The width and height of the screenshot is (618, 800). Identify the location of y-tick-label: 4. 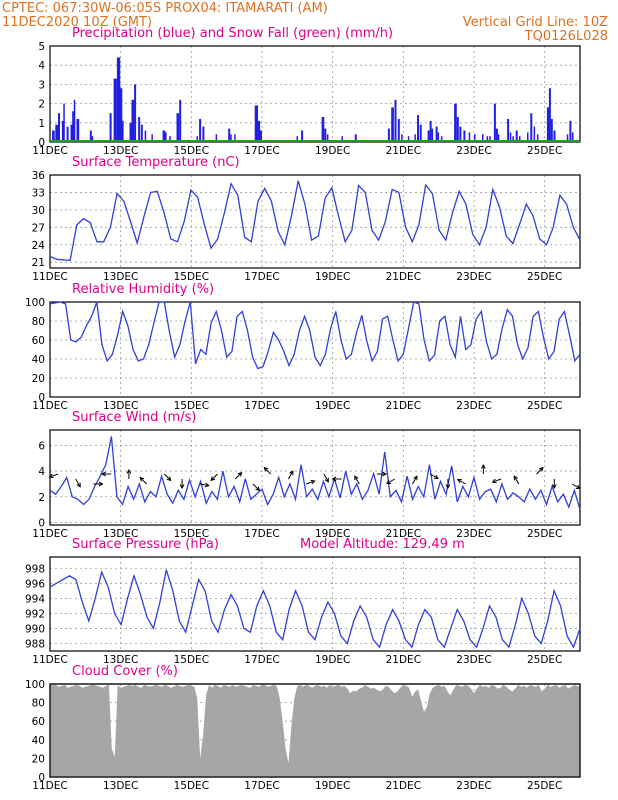
(41, 66).